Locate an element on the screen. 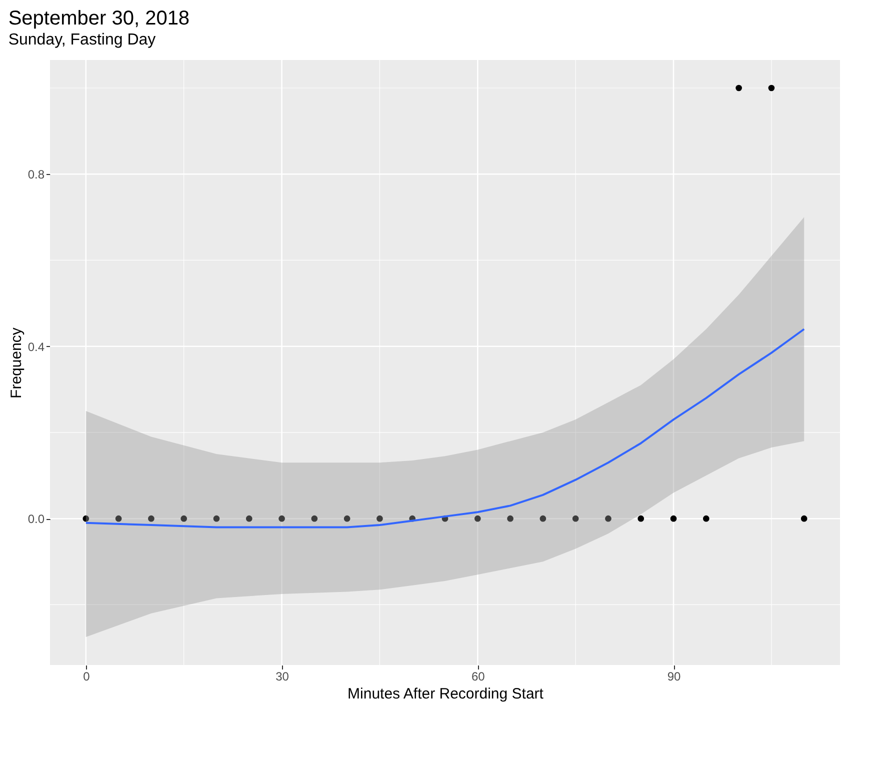 Image resolution: width=887 pixels, height=761 pixels. x-tick-label: 0 is located at coordinates (86, 677).